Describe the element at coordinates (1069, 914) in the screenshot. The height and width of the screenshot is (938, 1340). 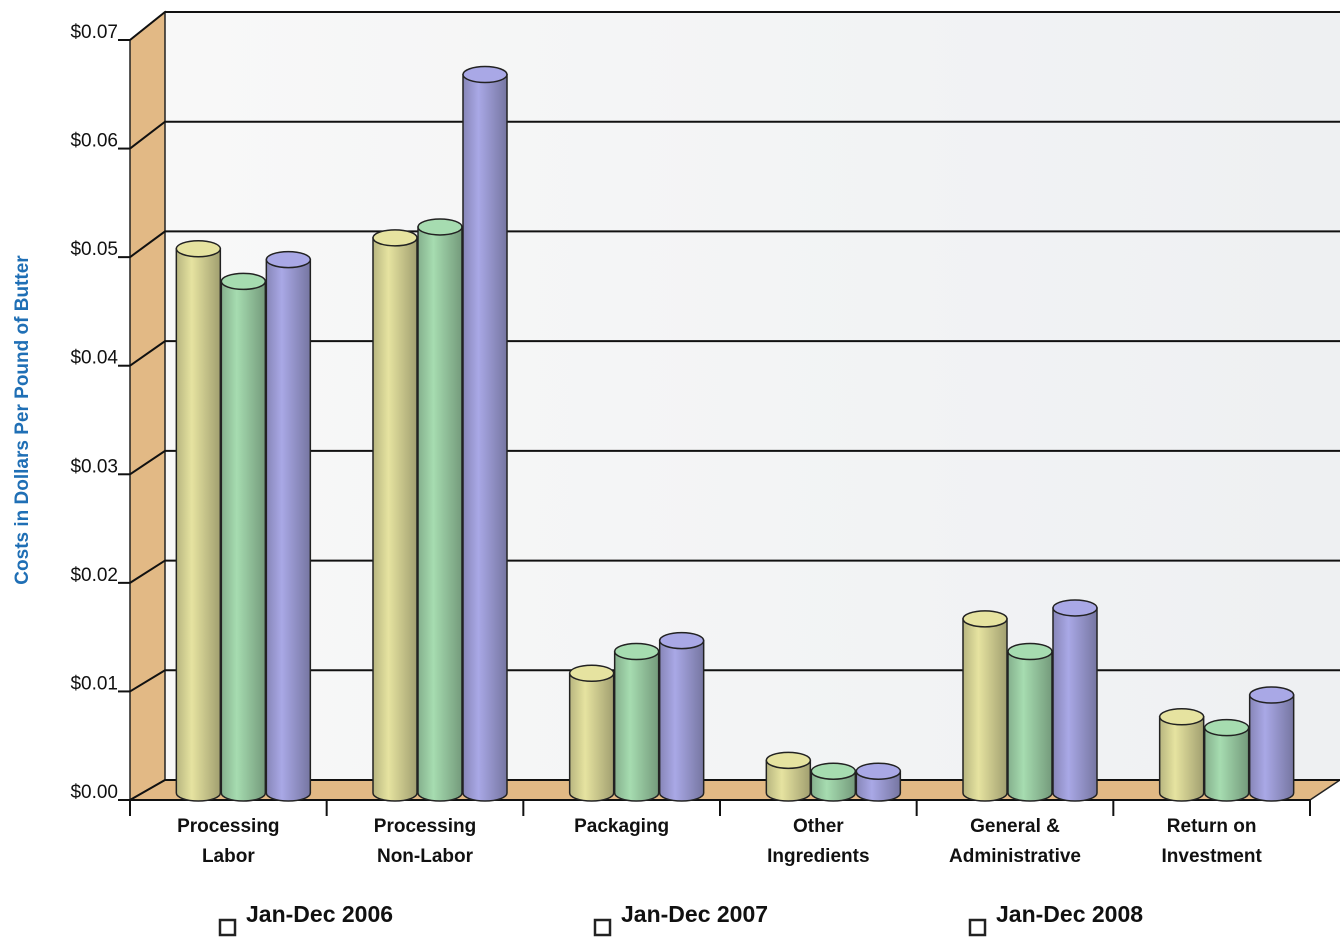
I see `legend-label: Jan-Dec 2008` at that location.